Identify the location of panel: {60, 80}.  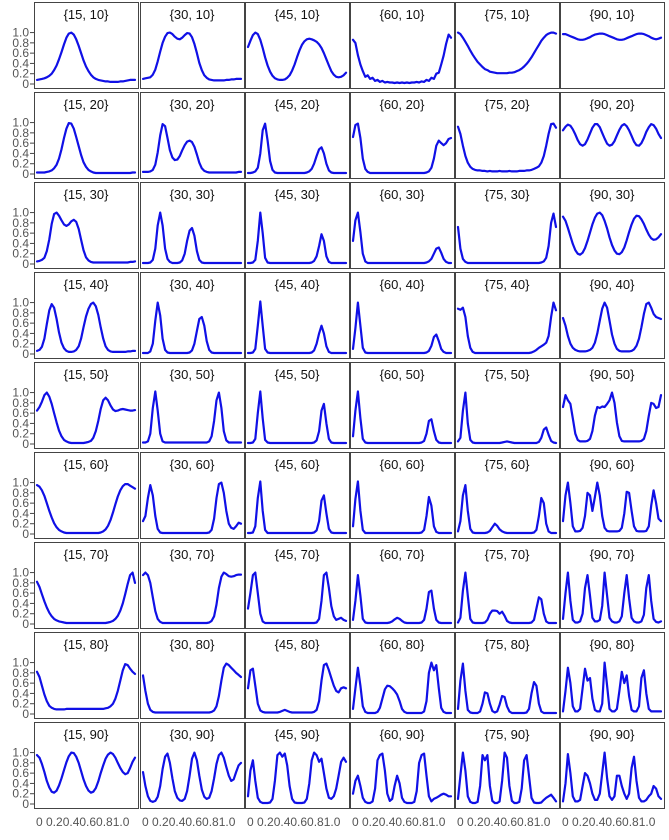
(402, 675).